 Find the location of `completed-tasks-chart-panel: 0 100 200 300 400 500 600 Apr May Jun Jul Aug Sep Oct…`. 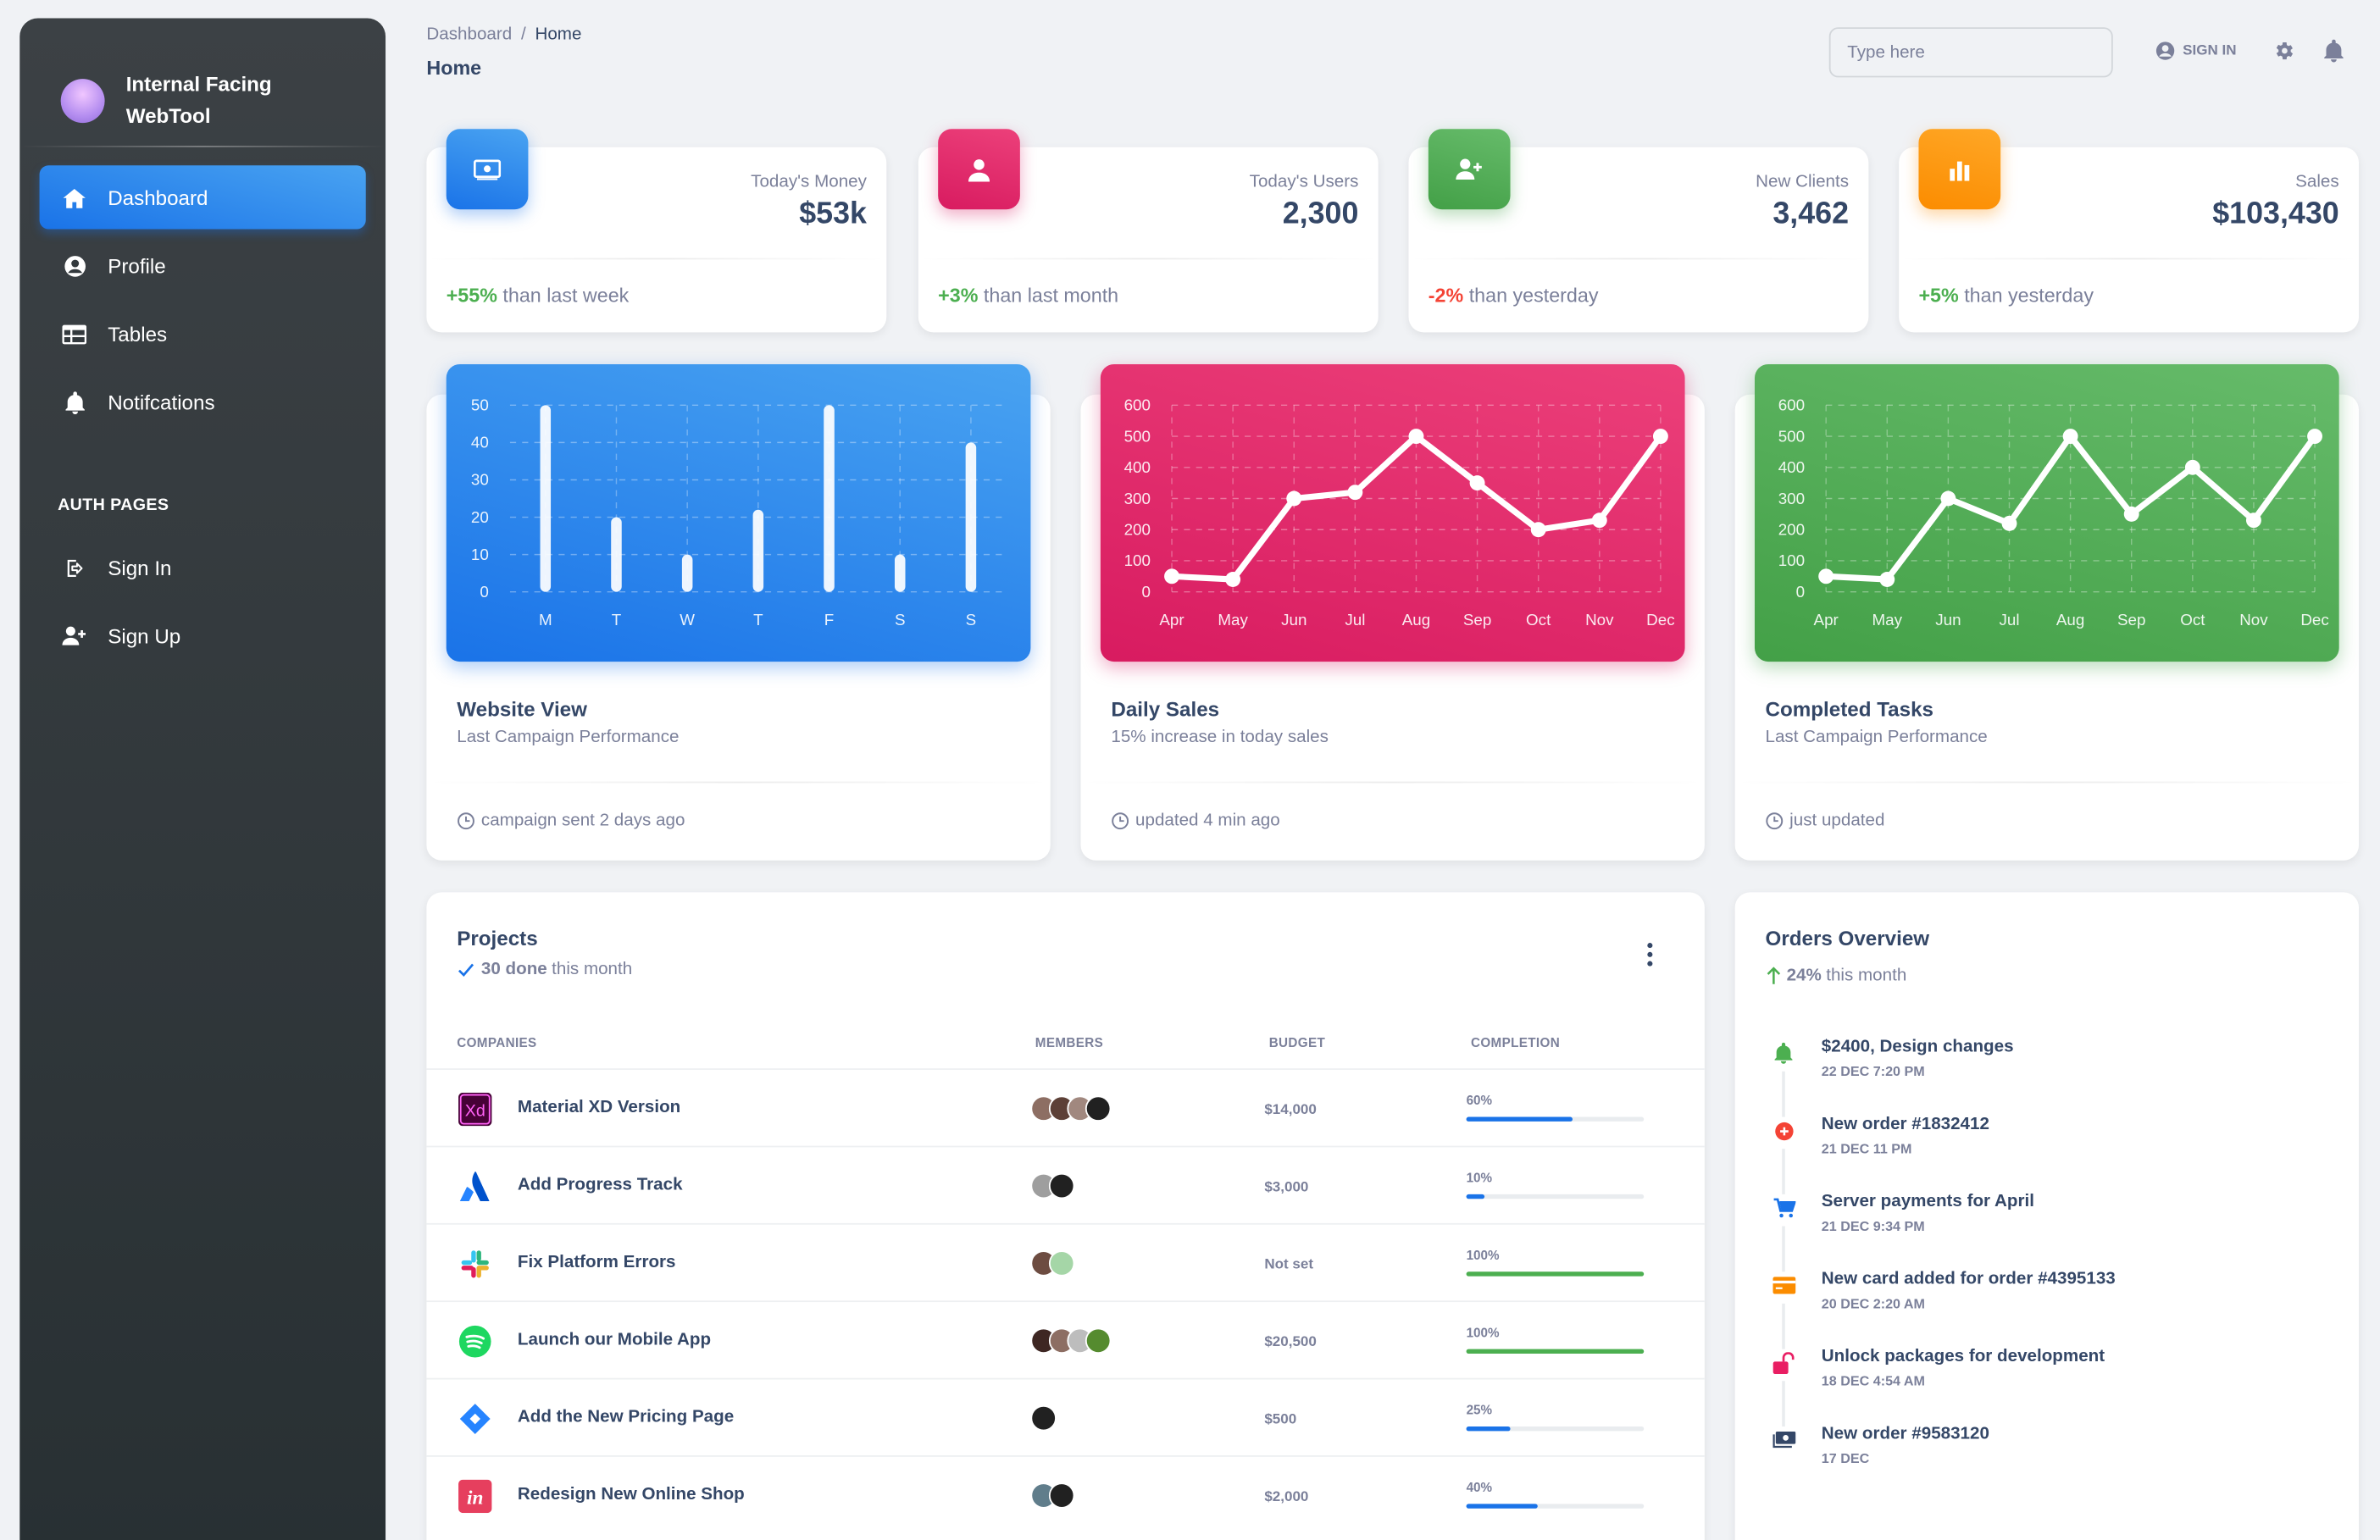

completed-tasks-chart-panel: 0 100 200 300 400 500 600 Apr May Jun Jul Aug Sep Oct… is located at coordinates (2046, 512).